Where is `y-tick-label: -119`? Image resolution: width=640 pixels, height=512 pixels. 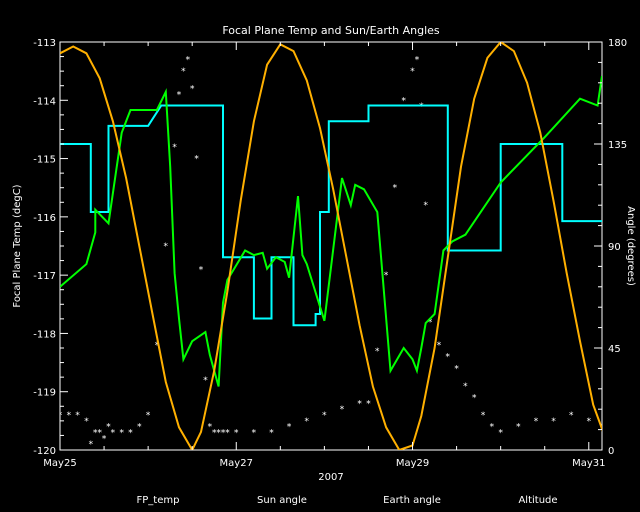 y-tick-label: -119 is located at coordinates (44, 393).